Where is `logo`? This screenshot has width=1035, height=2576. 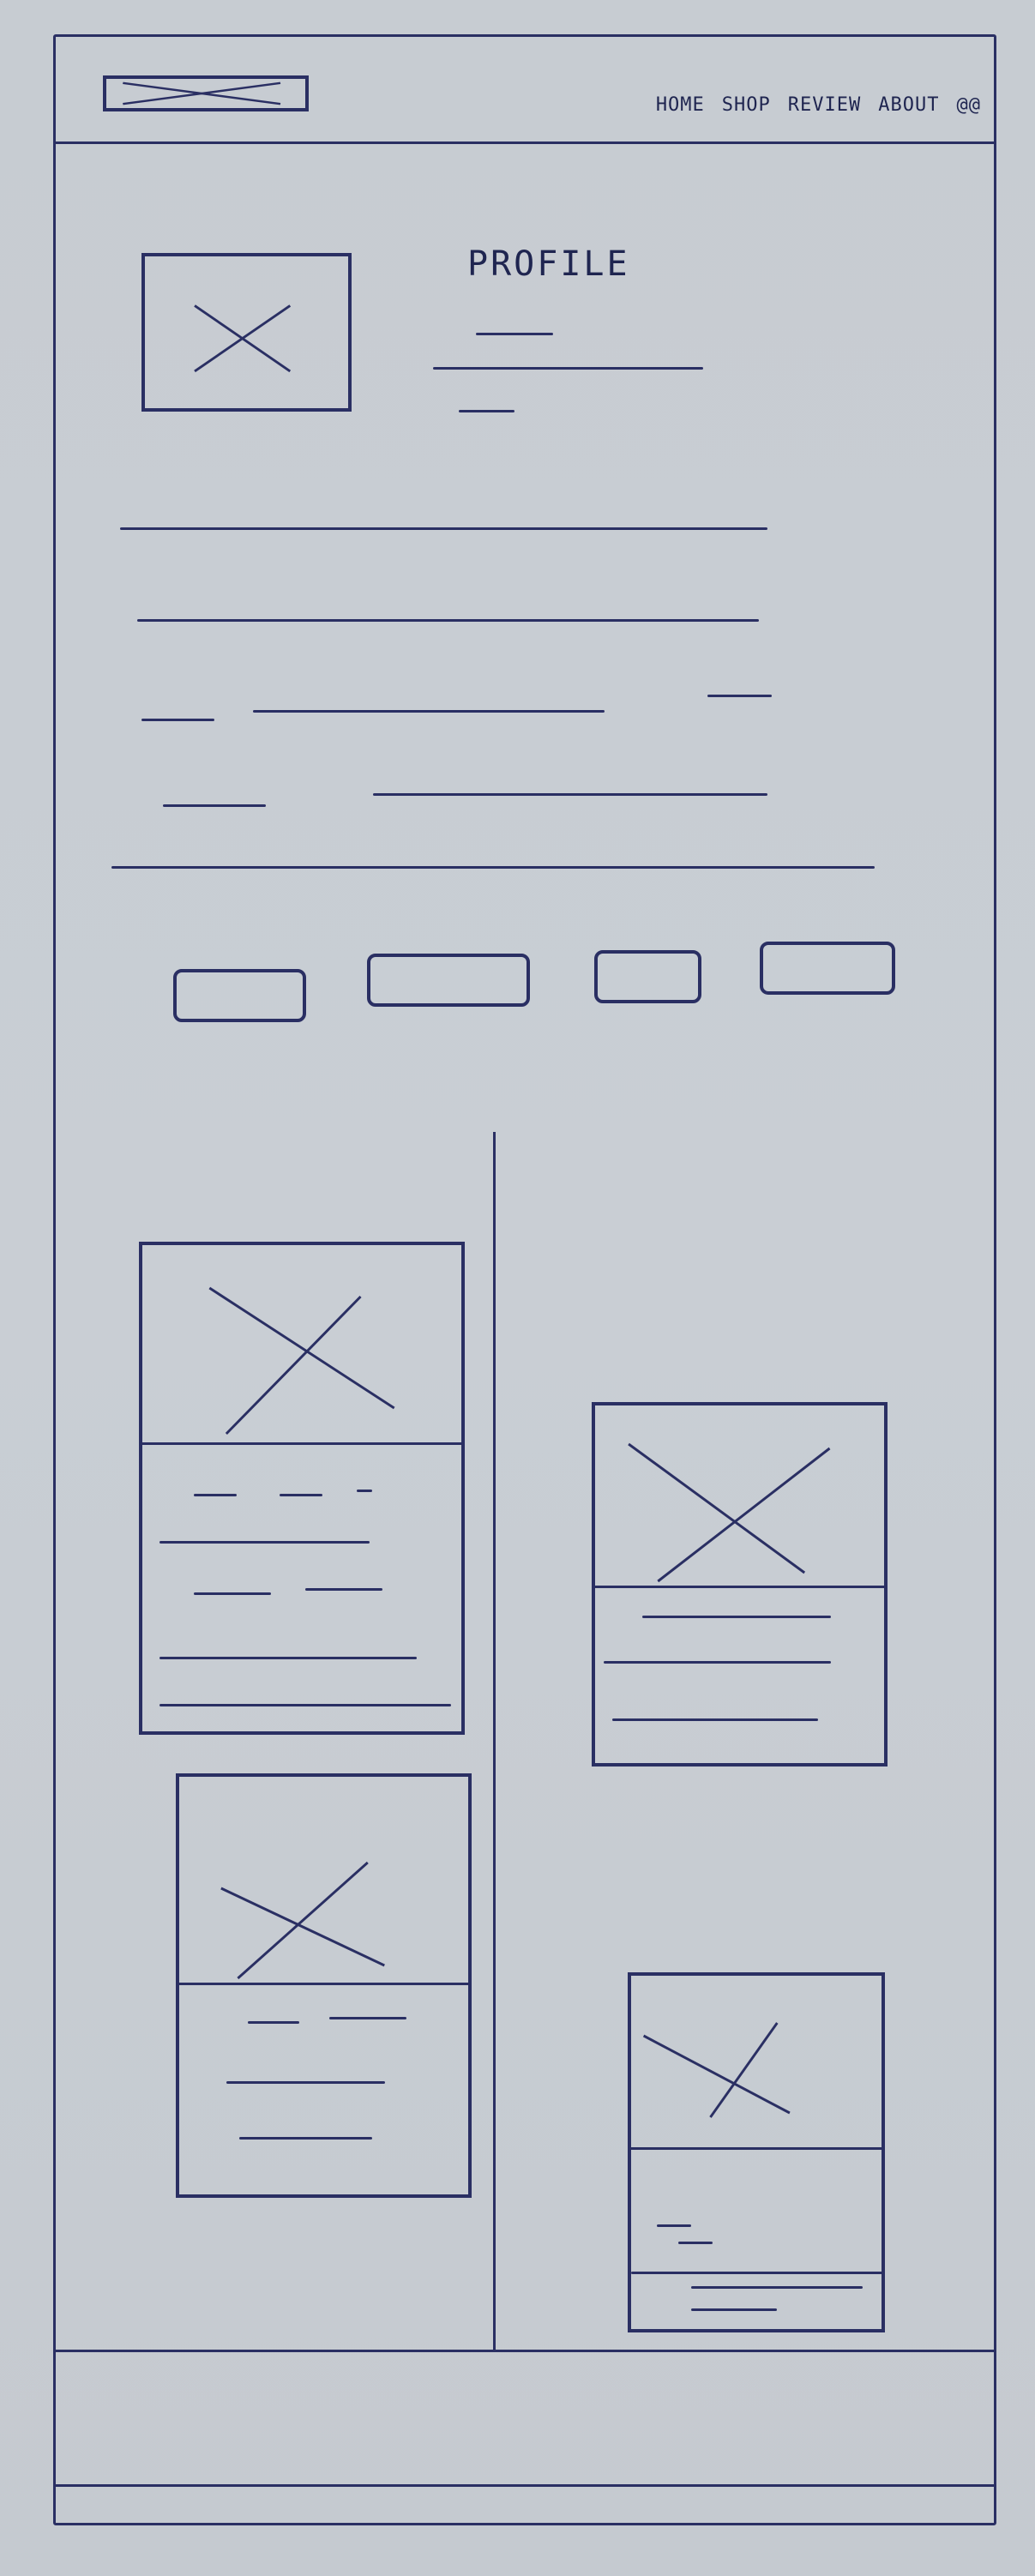 logo is located at coordinates (206, 93).